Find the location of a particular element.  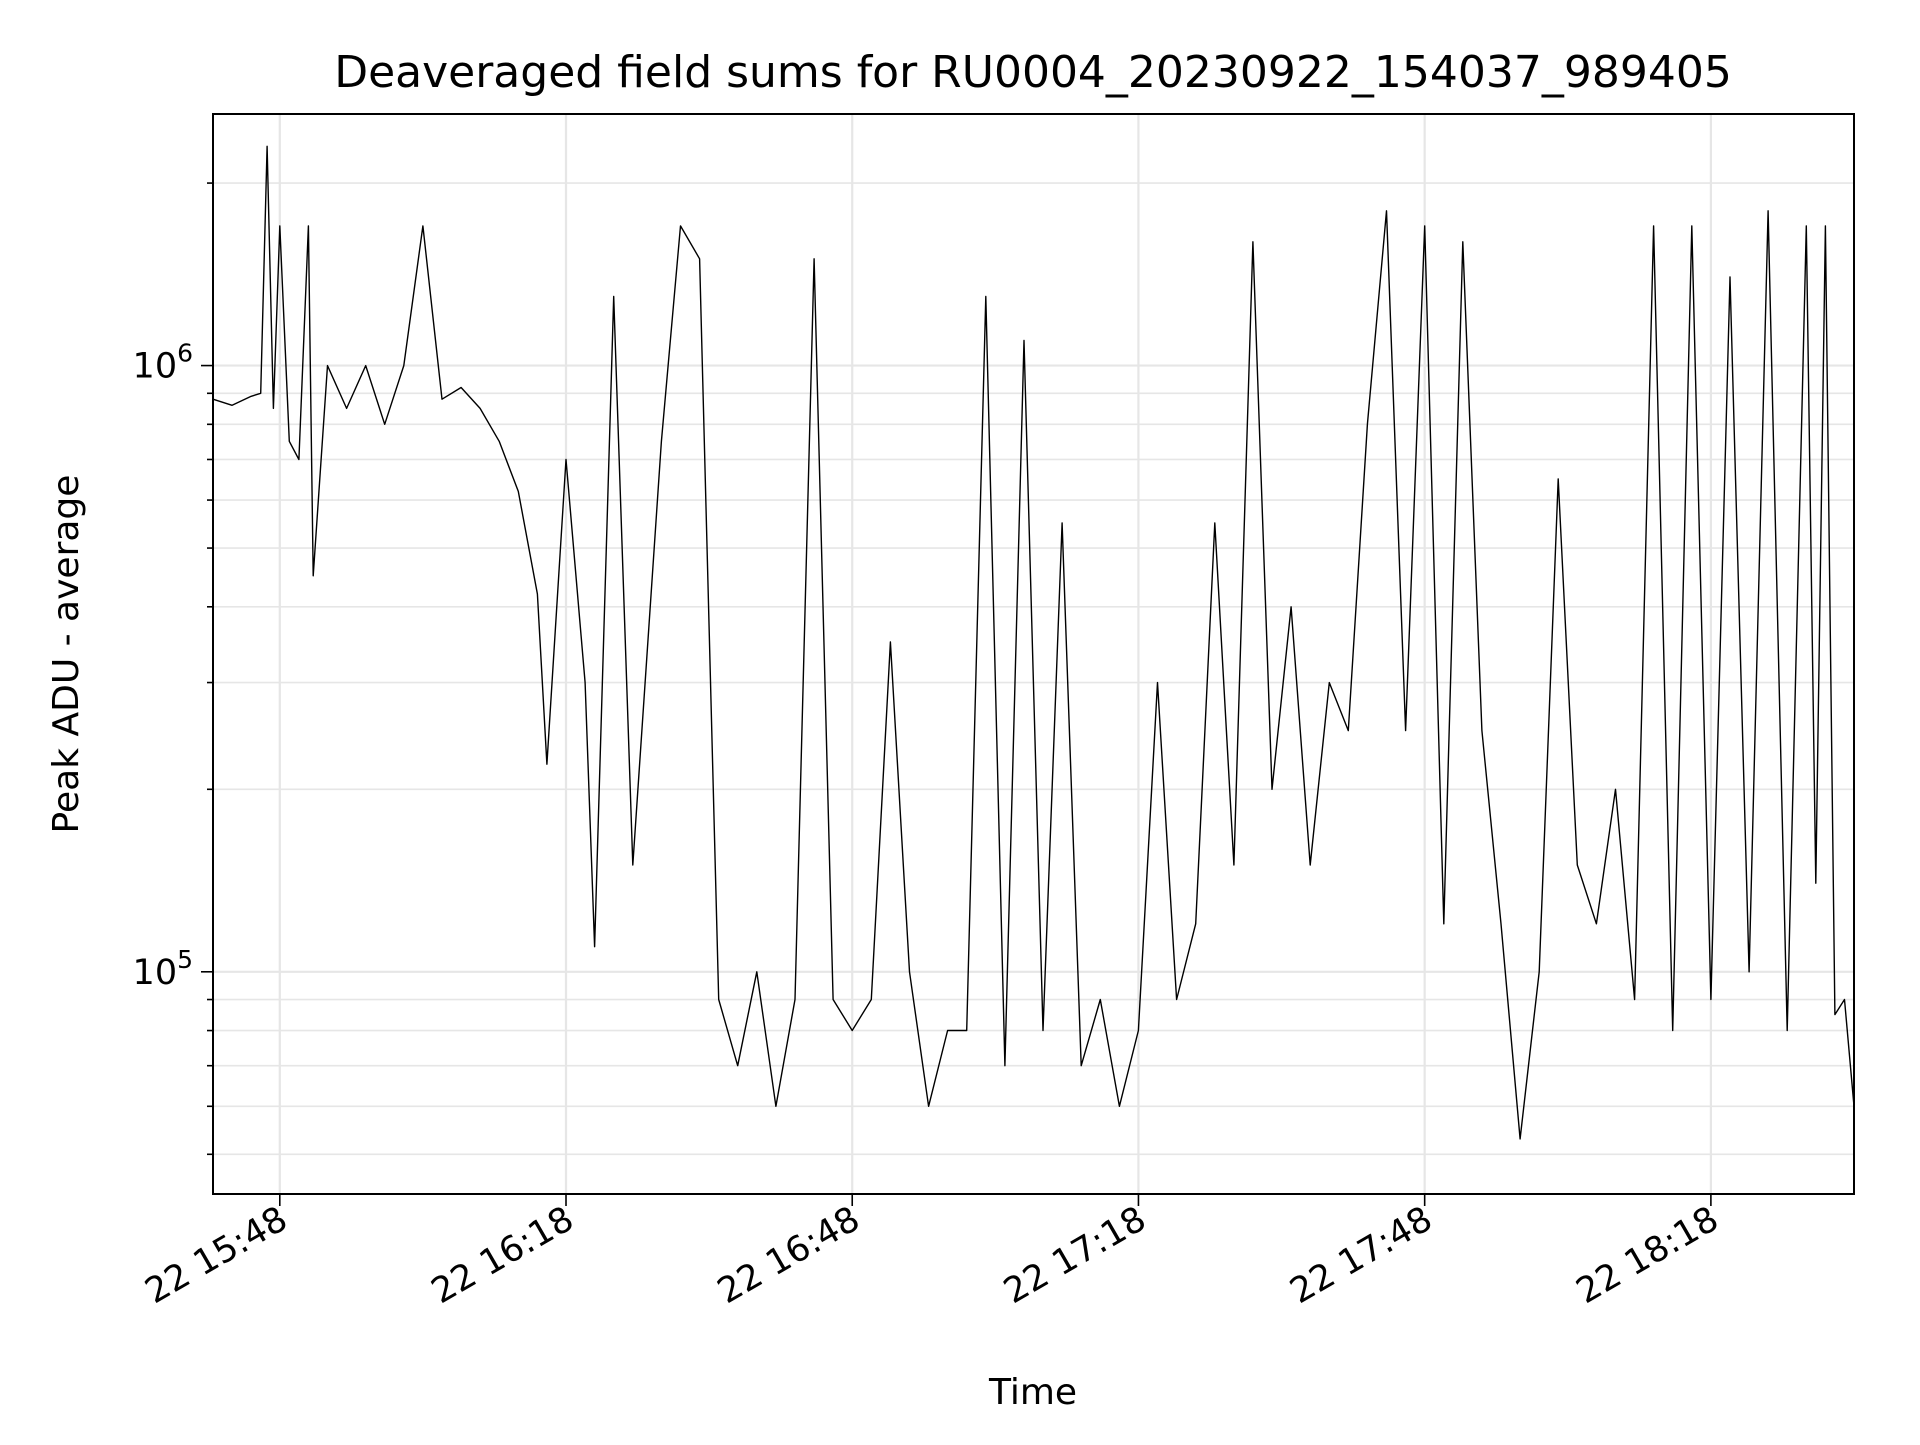

y-tick-label: 10⁶ is located at coordinates (163, 363).